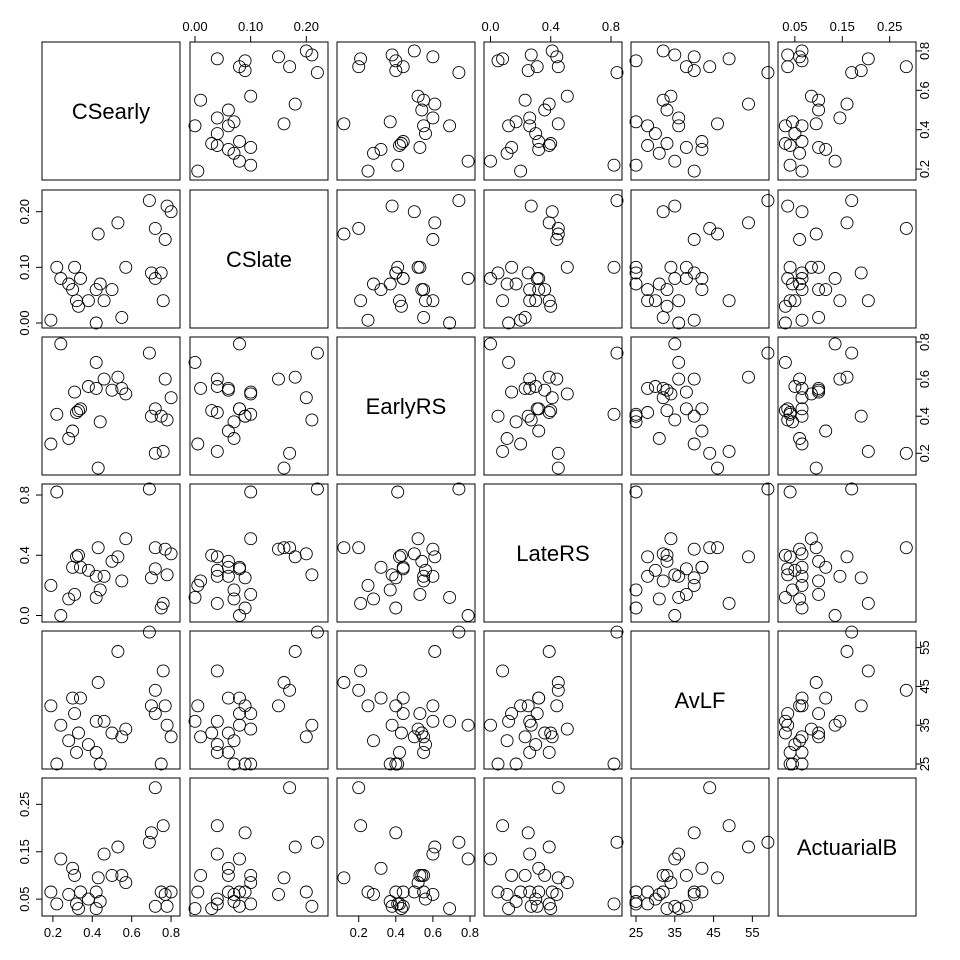 The image size is (960, 960). Describe the element at coordinates (111, 553) in the screenshot. I see `panel-LateRS-CSearly` at that location.